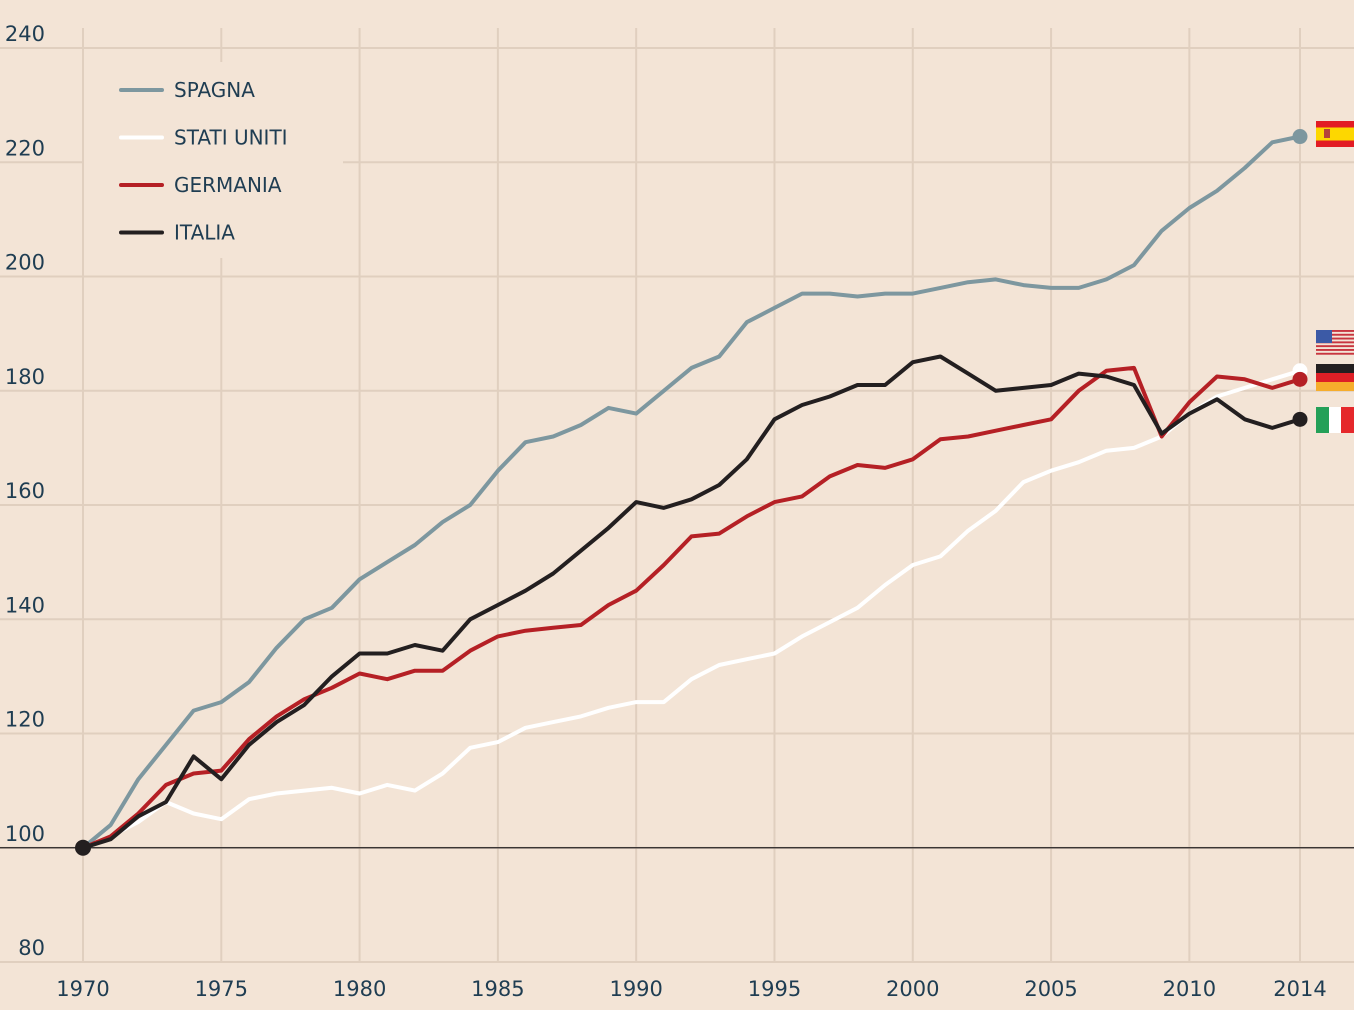 The image size is (1354, 1010). What do you see at coordinates (204, 233) in the screenshot?
I see `legend-label: ITALIA` at bounding box center [204, 233].